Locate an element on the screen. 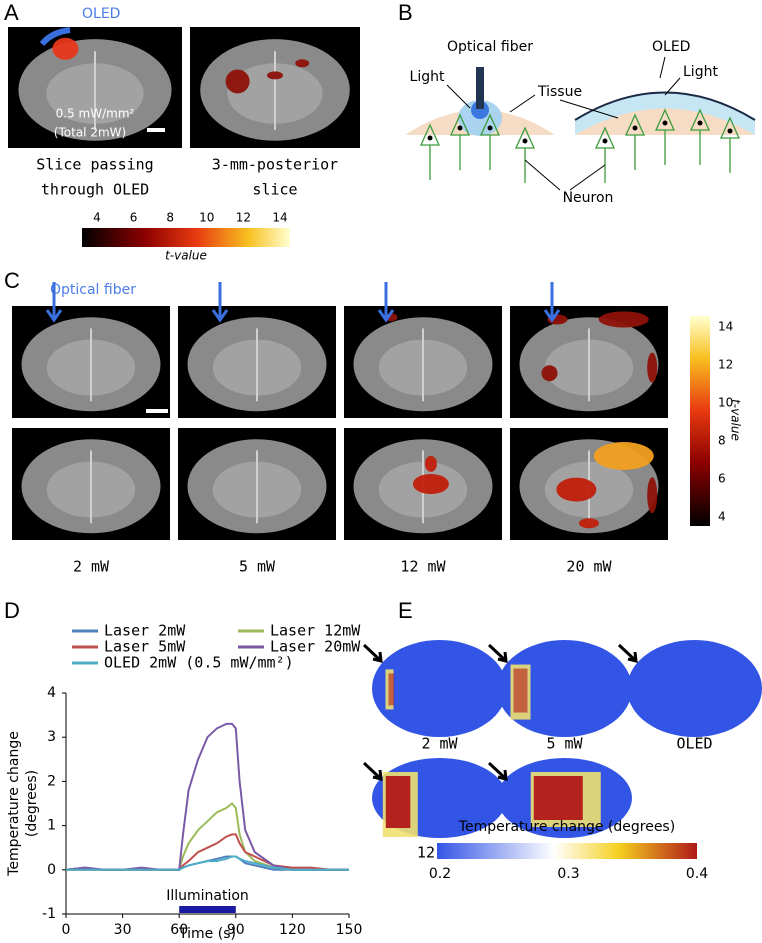 Image resolution: width=762 pixels, height=943 pixels. legend-label: Laser 20mW is located at coordinates (315, 647).